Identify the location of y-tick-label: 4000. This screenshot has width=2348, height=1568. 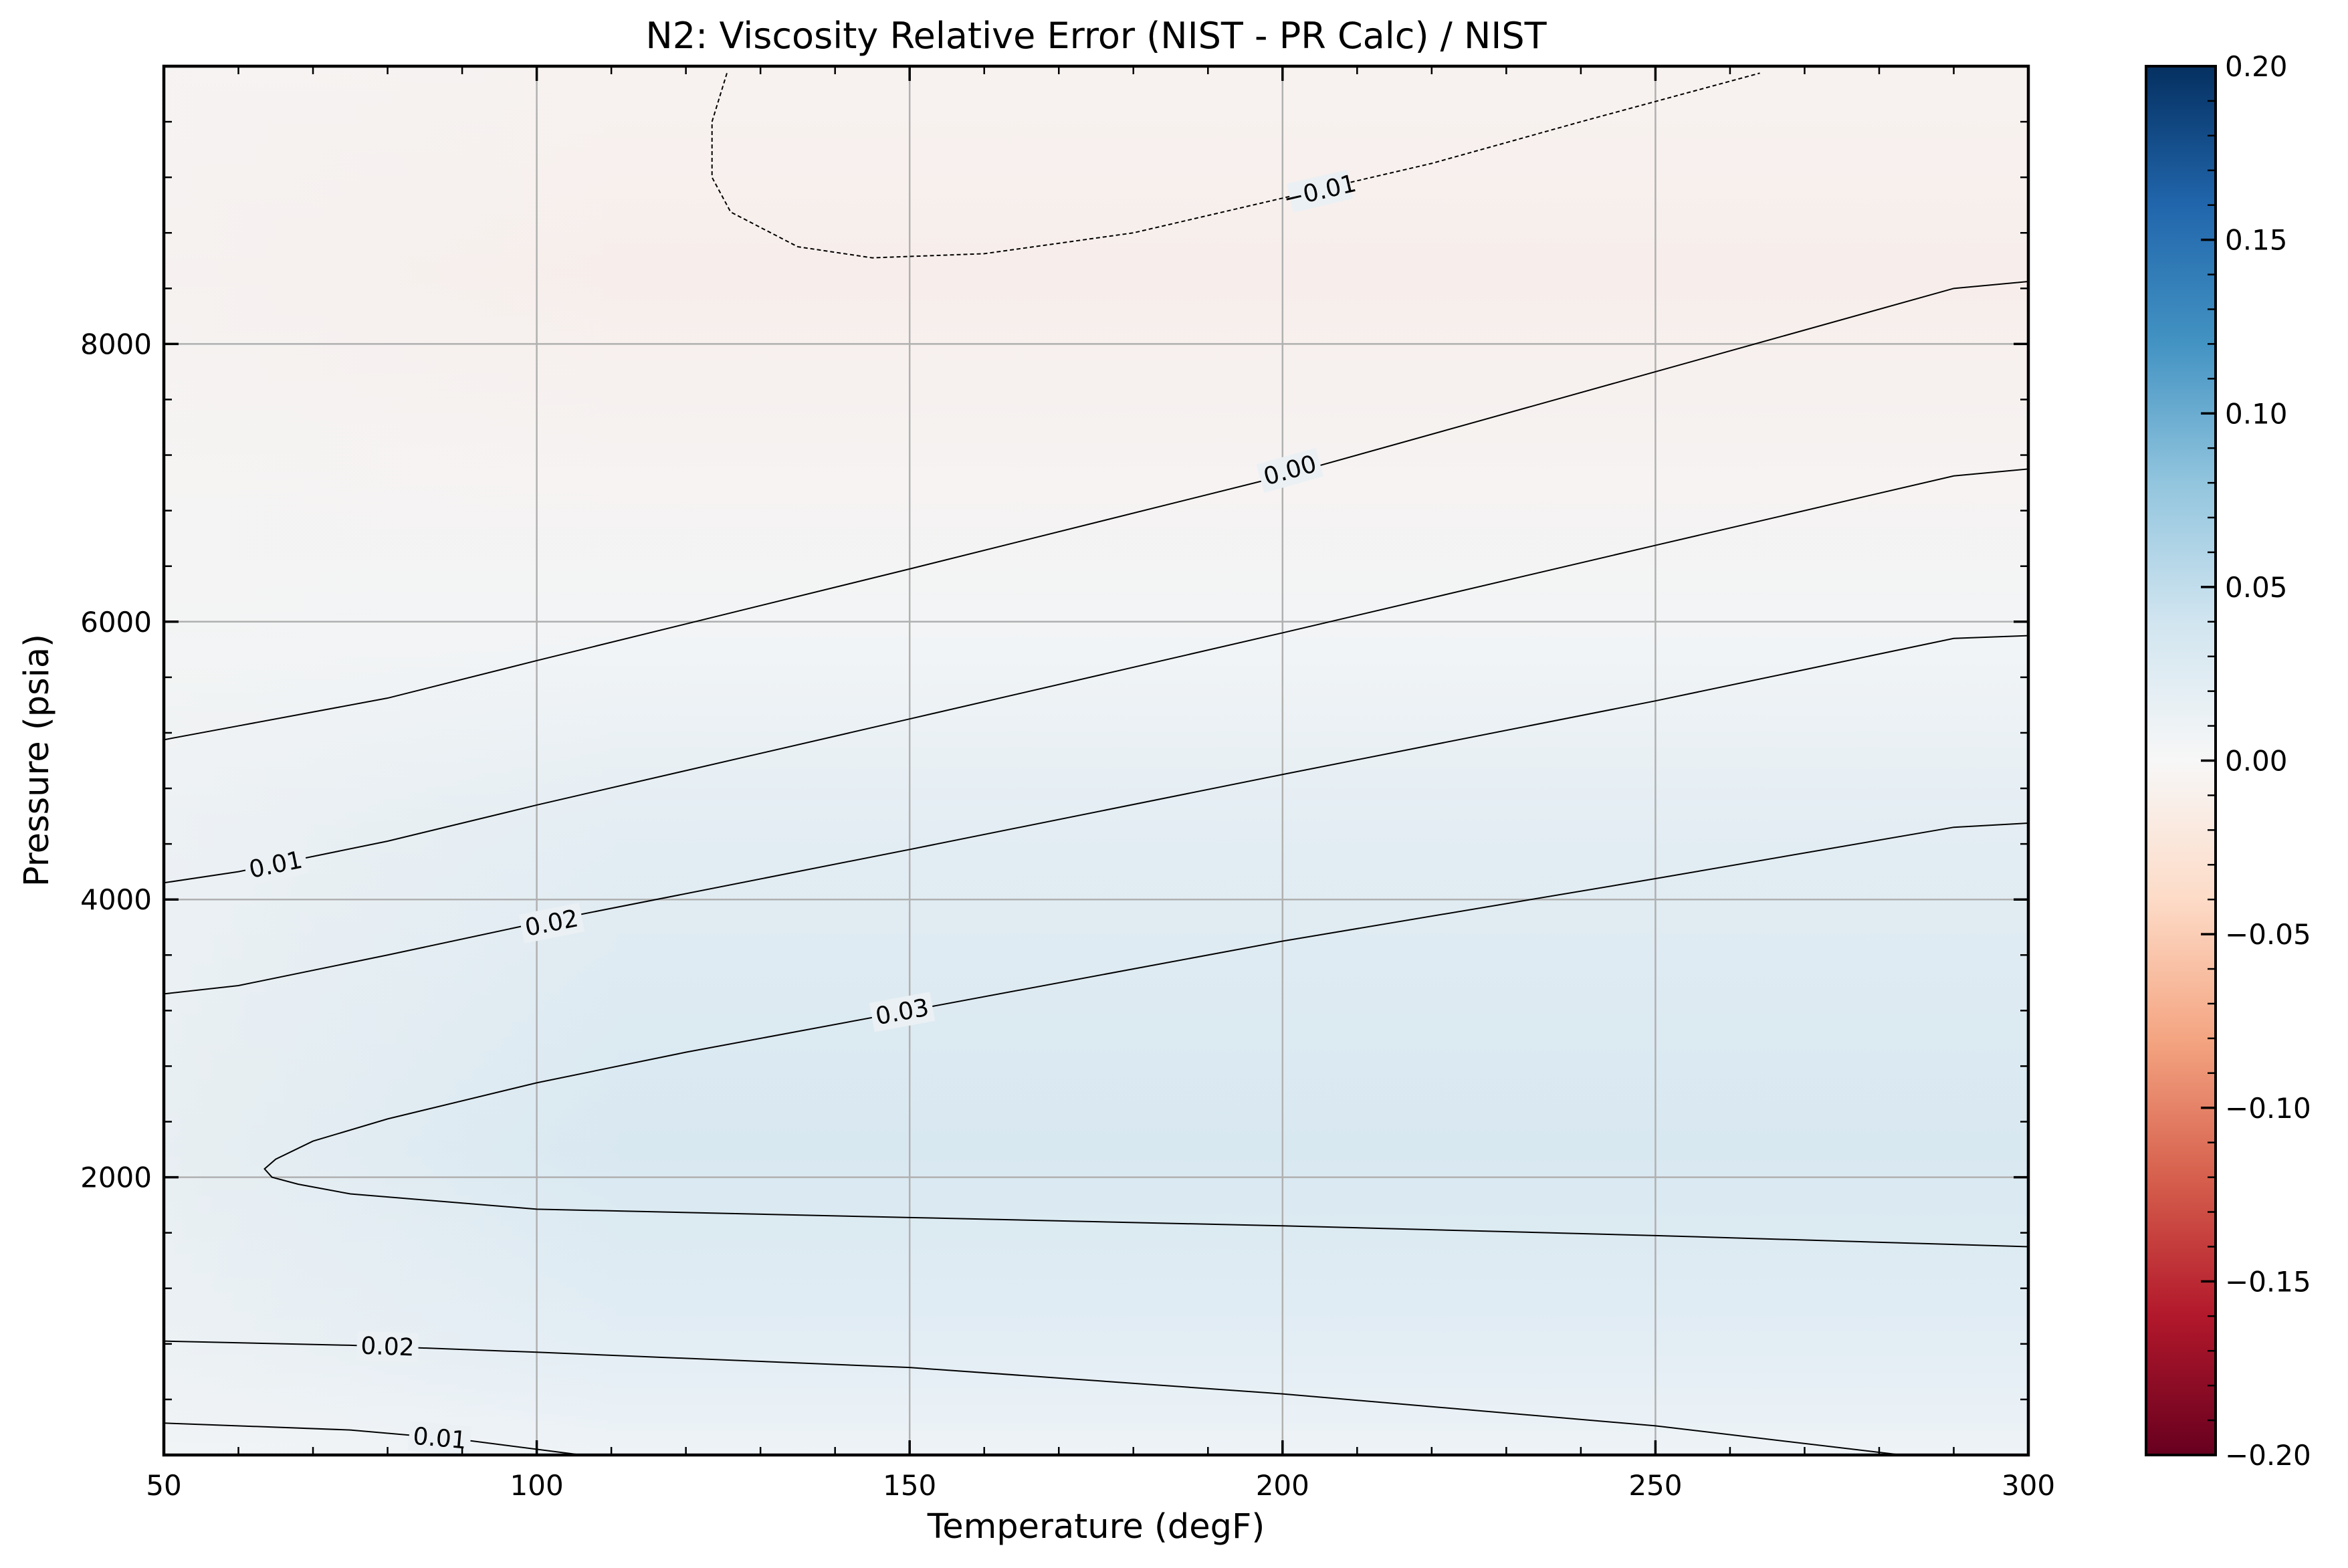
(116, 899).